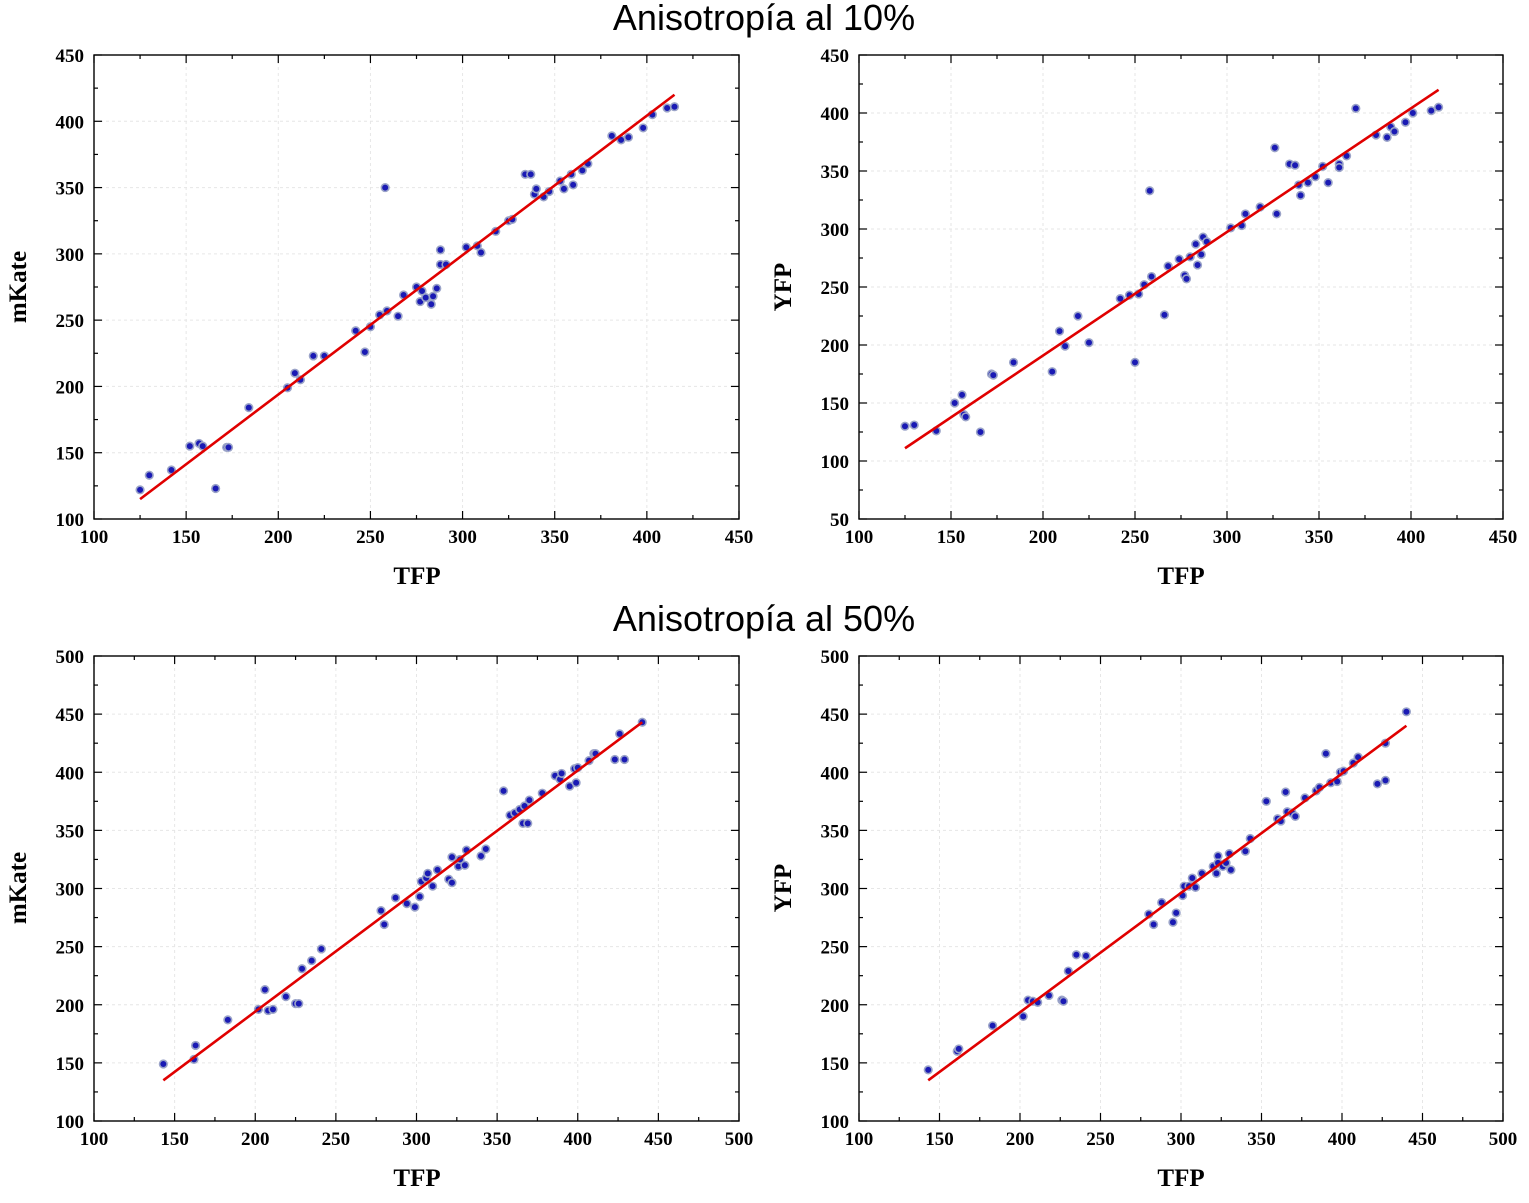 Image resolution: width=1529 pixels, height=1203 pixels. Describe the element at coordinates (835, 657) in the screenshot. I see `y-tick-label: 500` at that location.